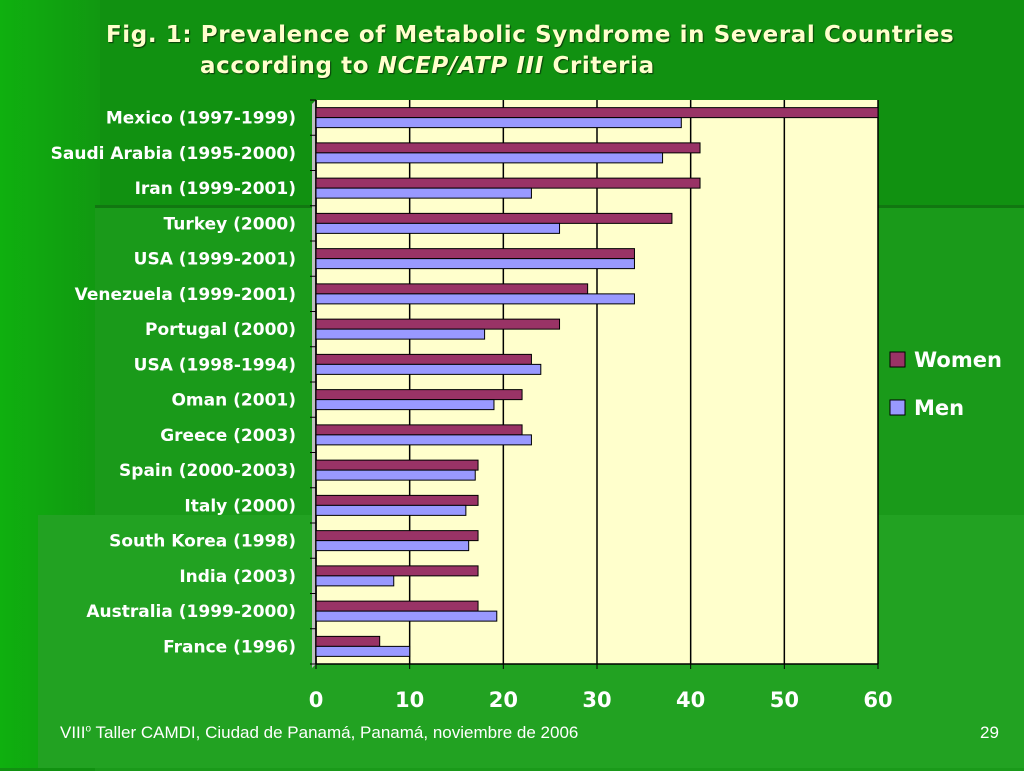 The height and width of the screenshot is (771, 1024). I want to click on x-tick-label: 50, so click(784, 700).